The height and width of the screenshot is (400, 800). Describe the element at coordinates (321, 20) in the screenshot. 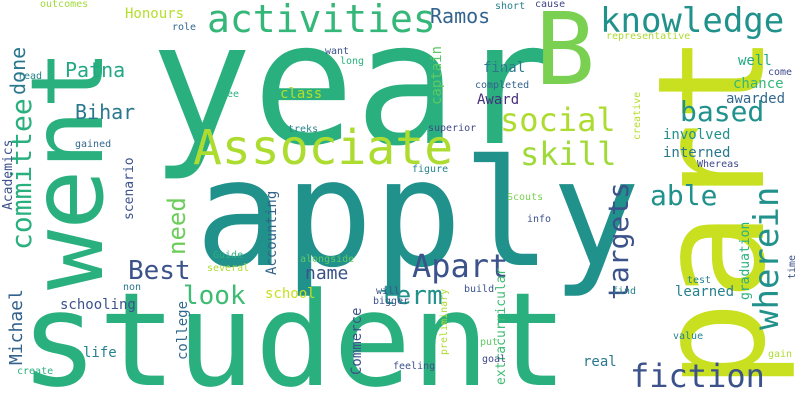

I see `word-activities: activities` at that location.